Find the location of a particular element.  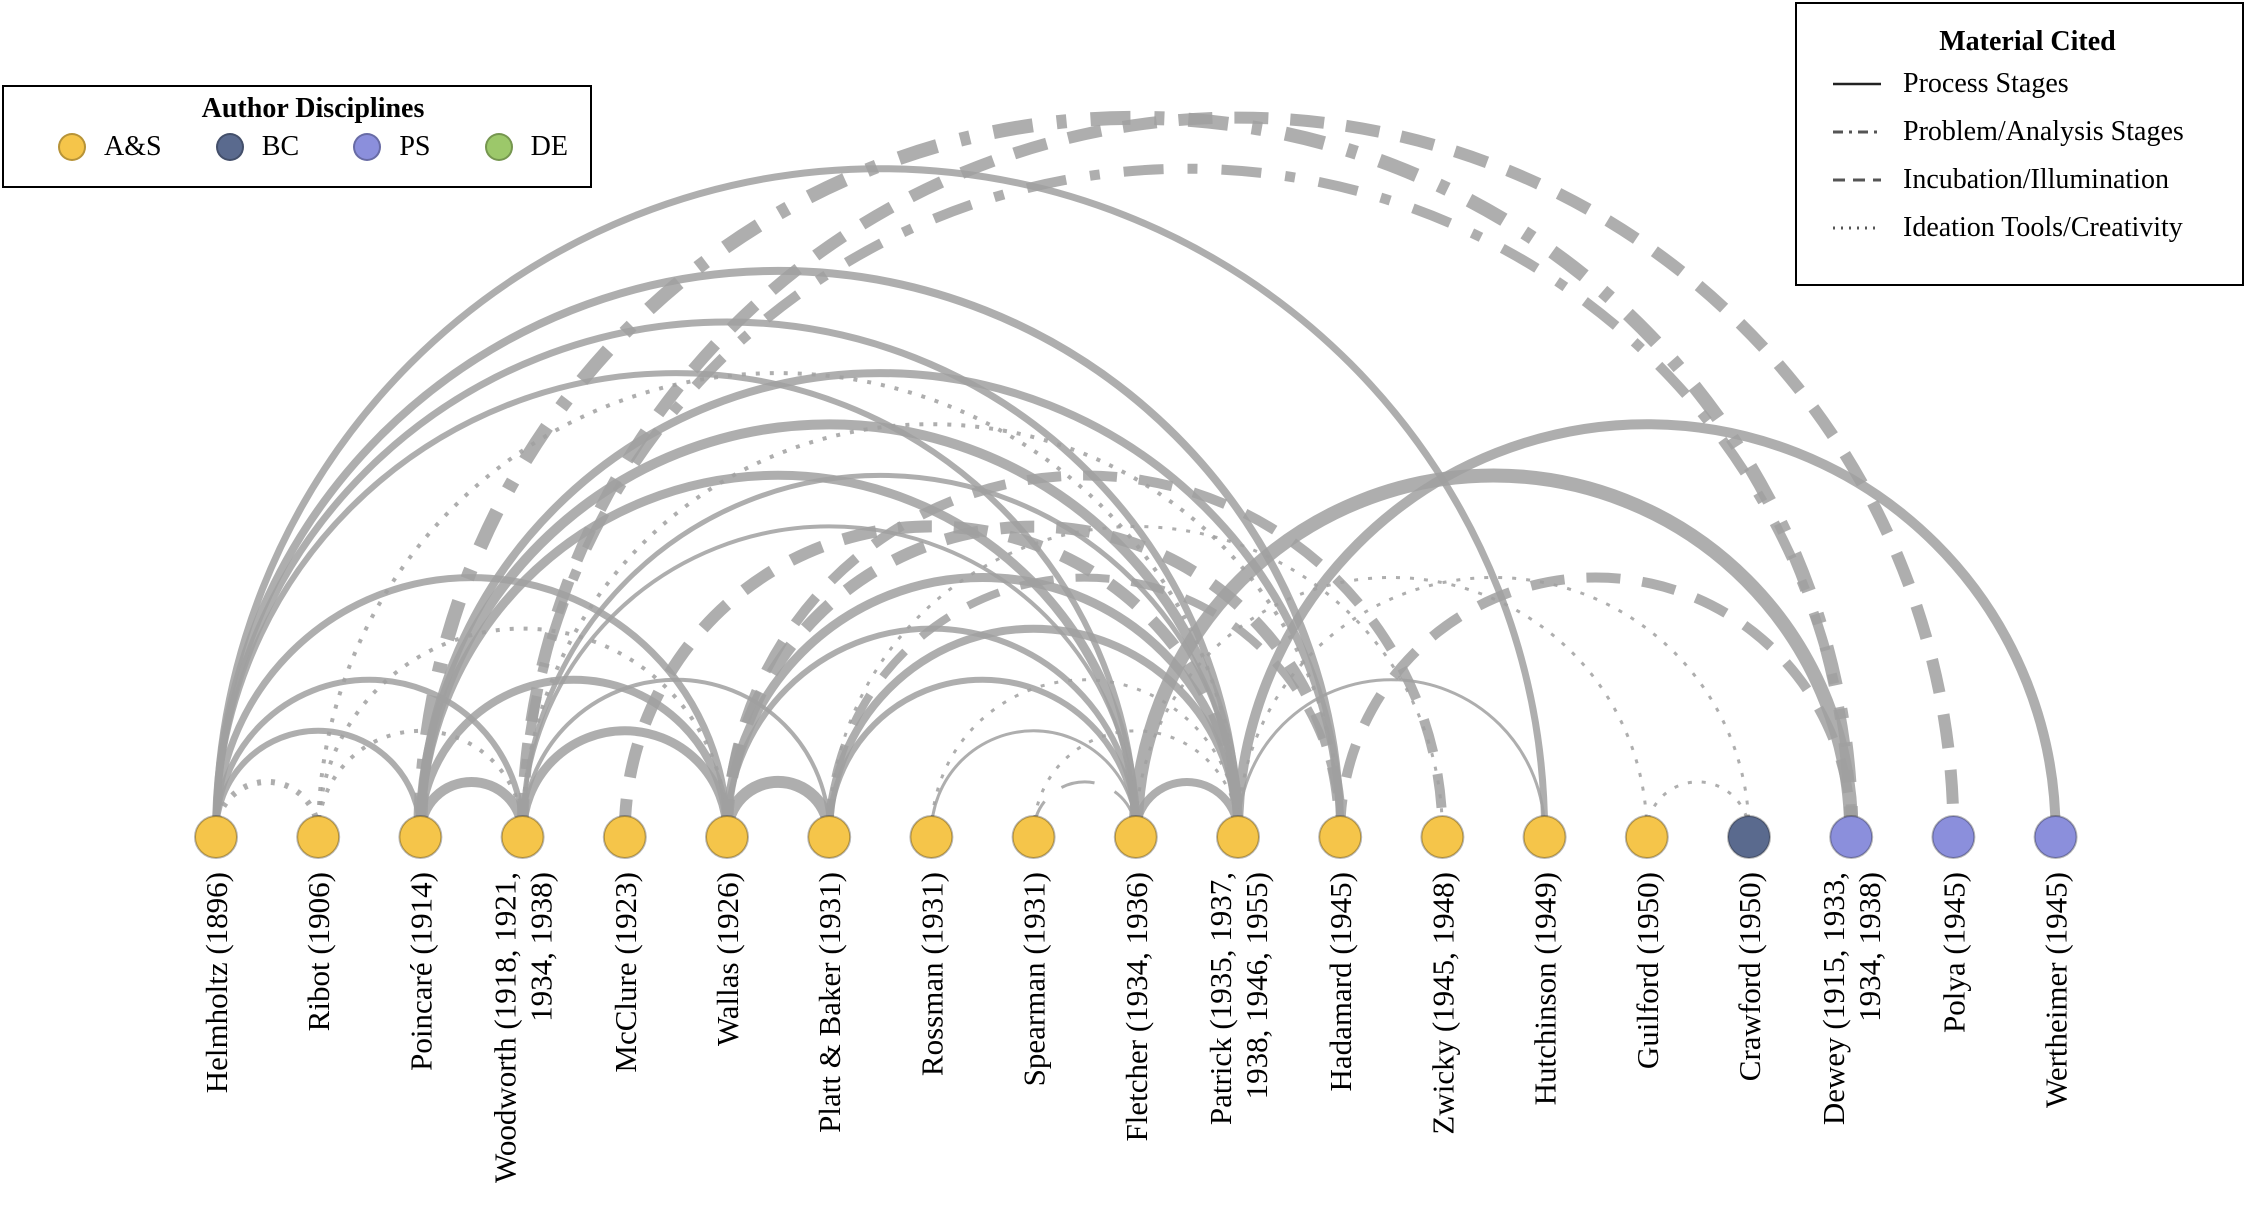

author-nodes is located at coordinates (1136, 837).